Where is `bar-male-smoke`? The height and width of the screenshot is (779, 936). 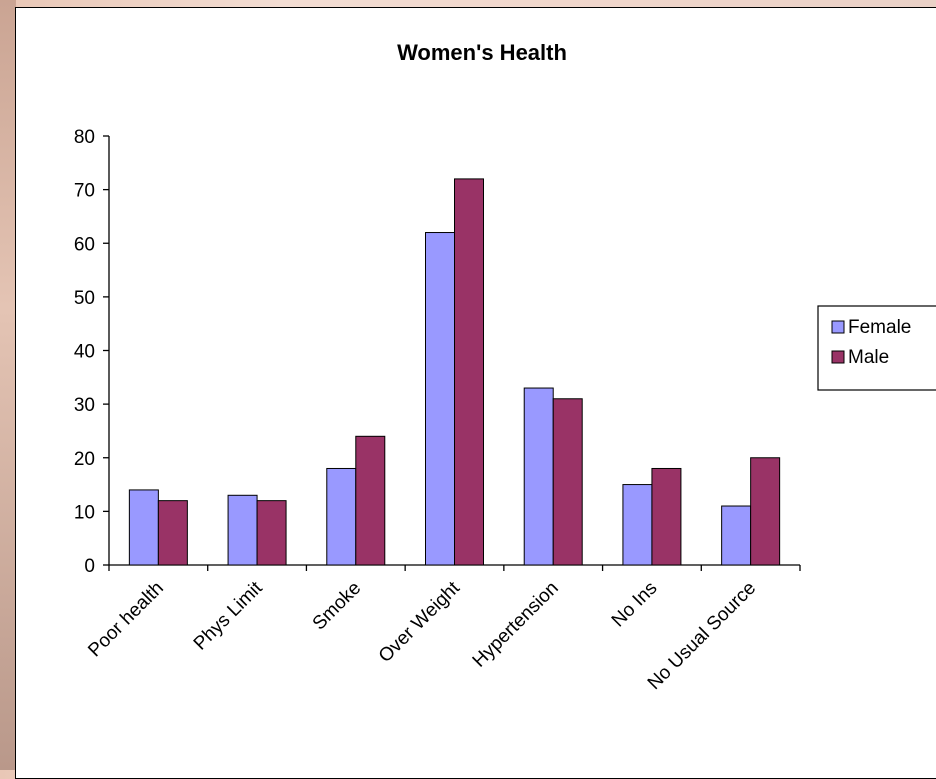 bar-male-smoke is located at coordinates (370, 500).